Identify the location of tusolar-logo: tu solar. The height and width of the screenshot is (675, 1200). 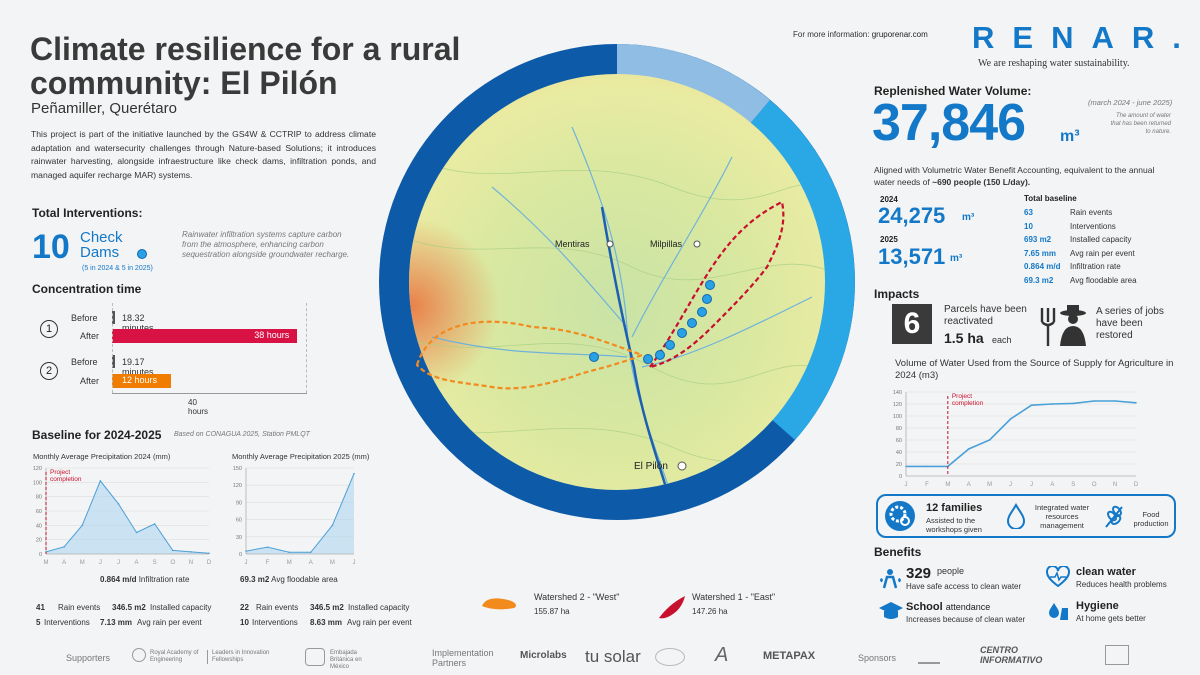
(613, 656).